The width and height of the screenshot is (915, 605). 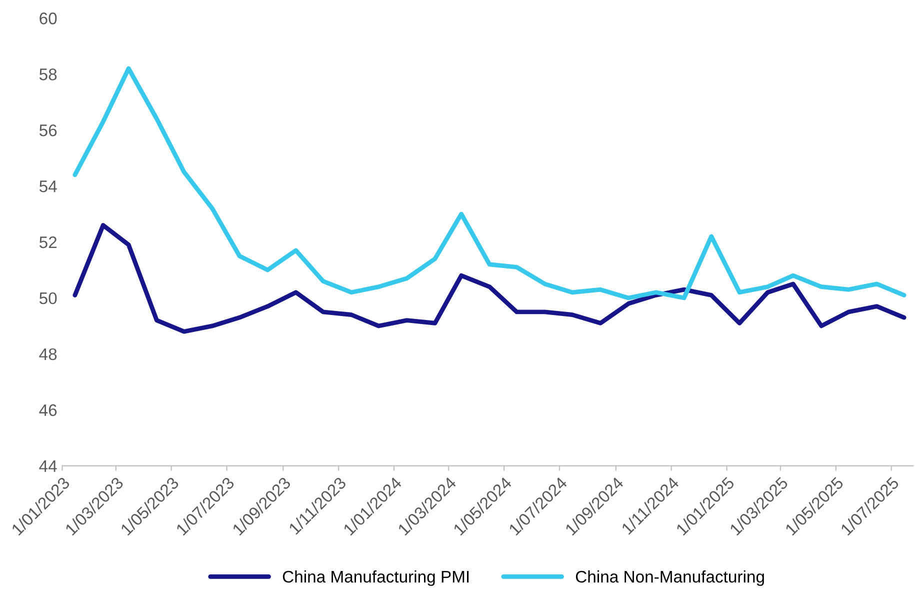 I want to click on y-tick-label: 44, so click(x=48, y=466).